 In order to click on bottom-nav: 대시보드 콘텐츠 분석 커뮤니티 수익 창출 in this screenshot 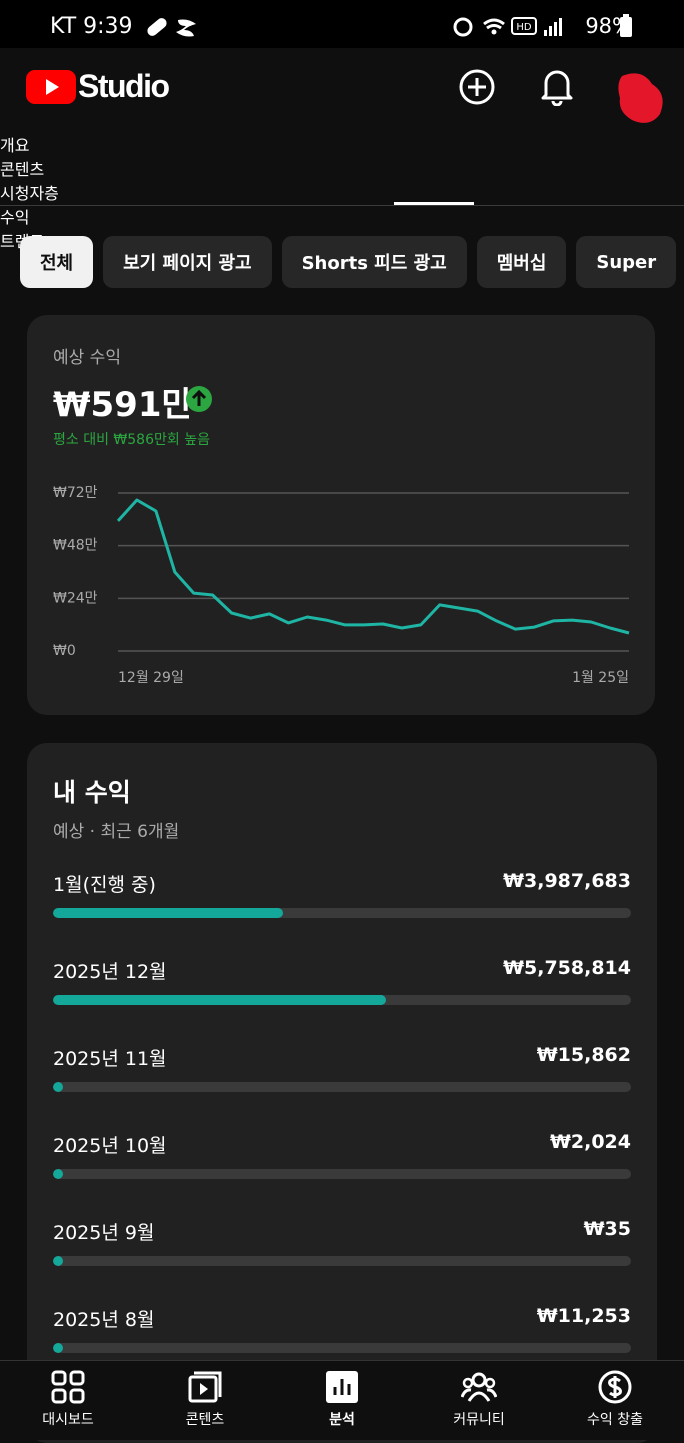, I will do `click(342, 1400)`.